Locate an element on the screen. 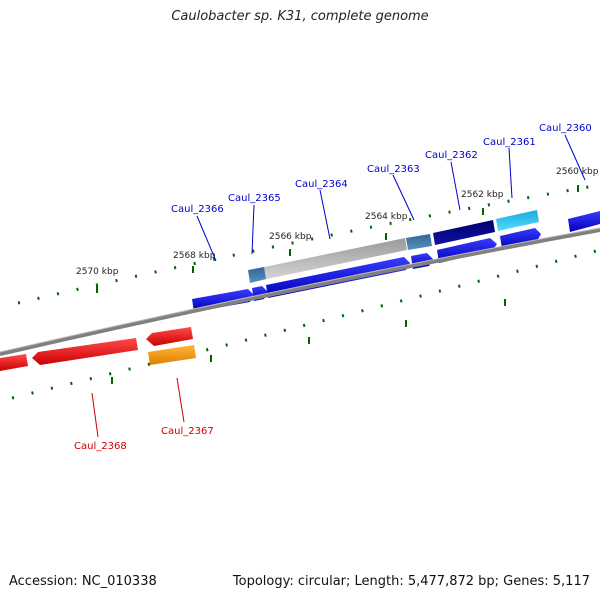 This screenshot has height=600, width=600. gene-label-caul-2362: Caul_2362 is located at coordinates (451, 155).